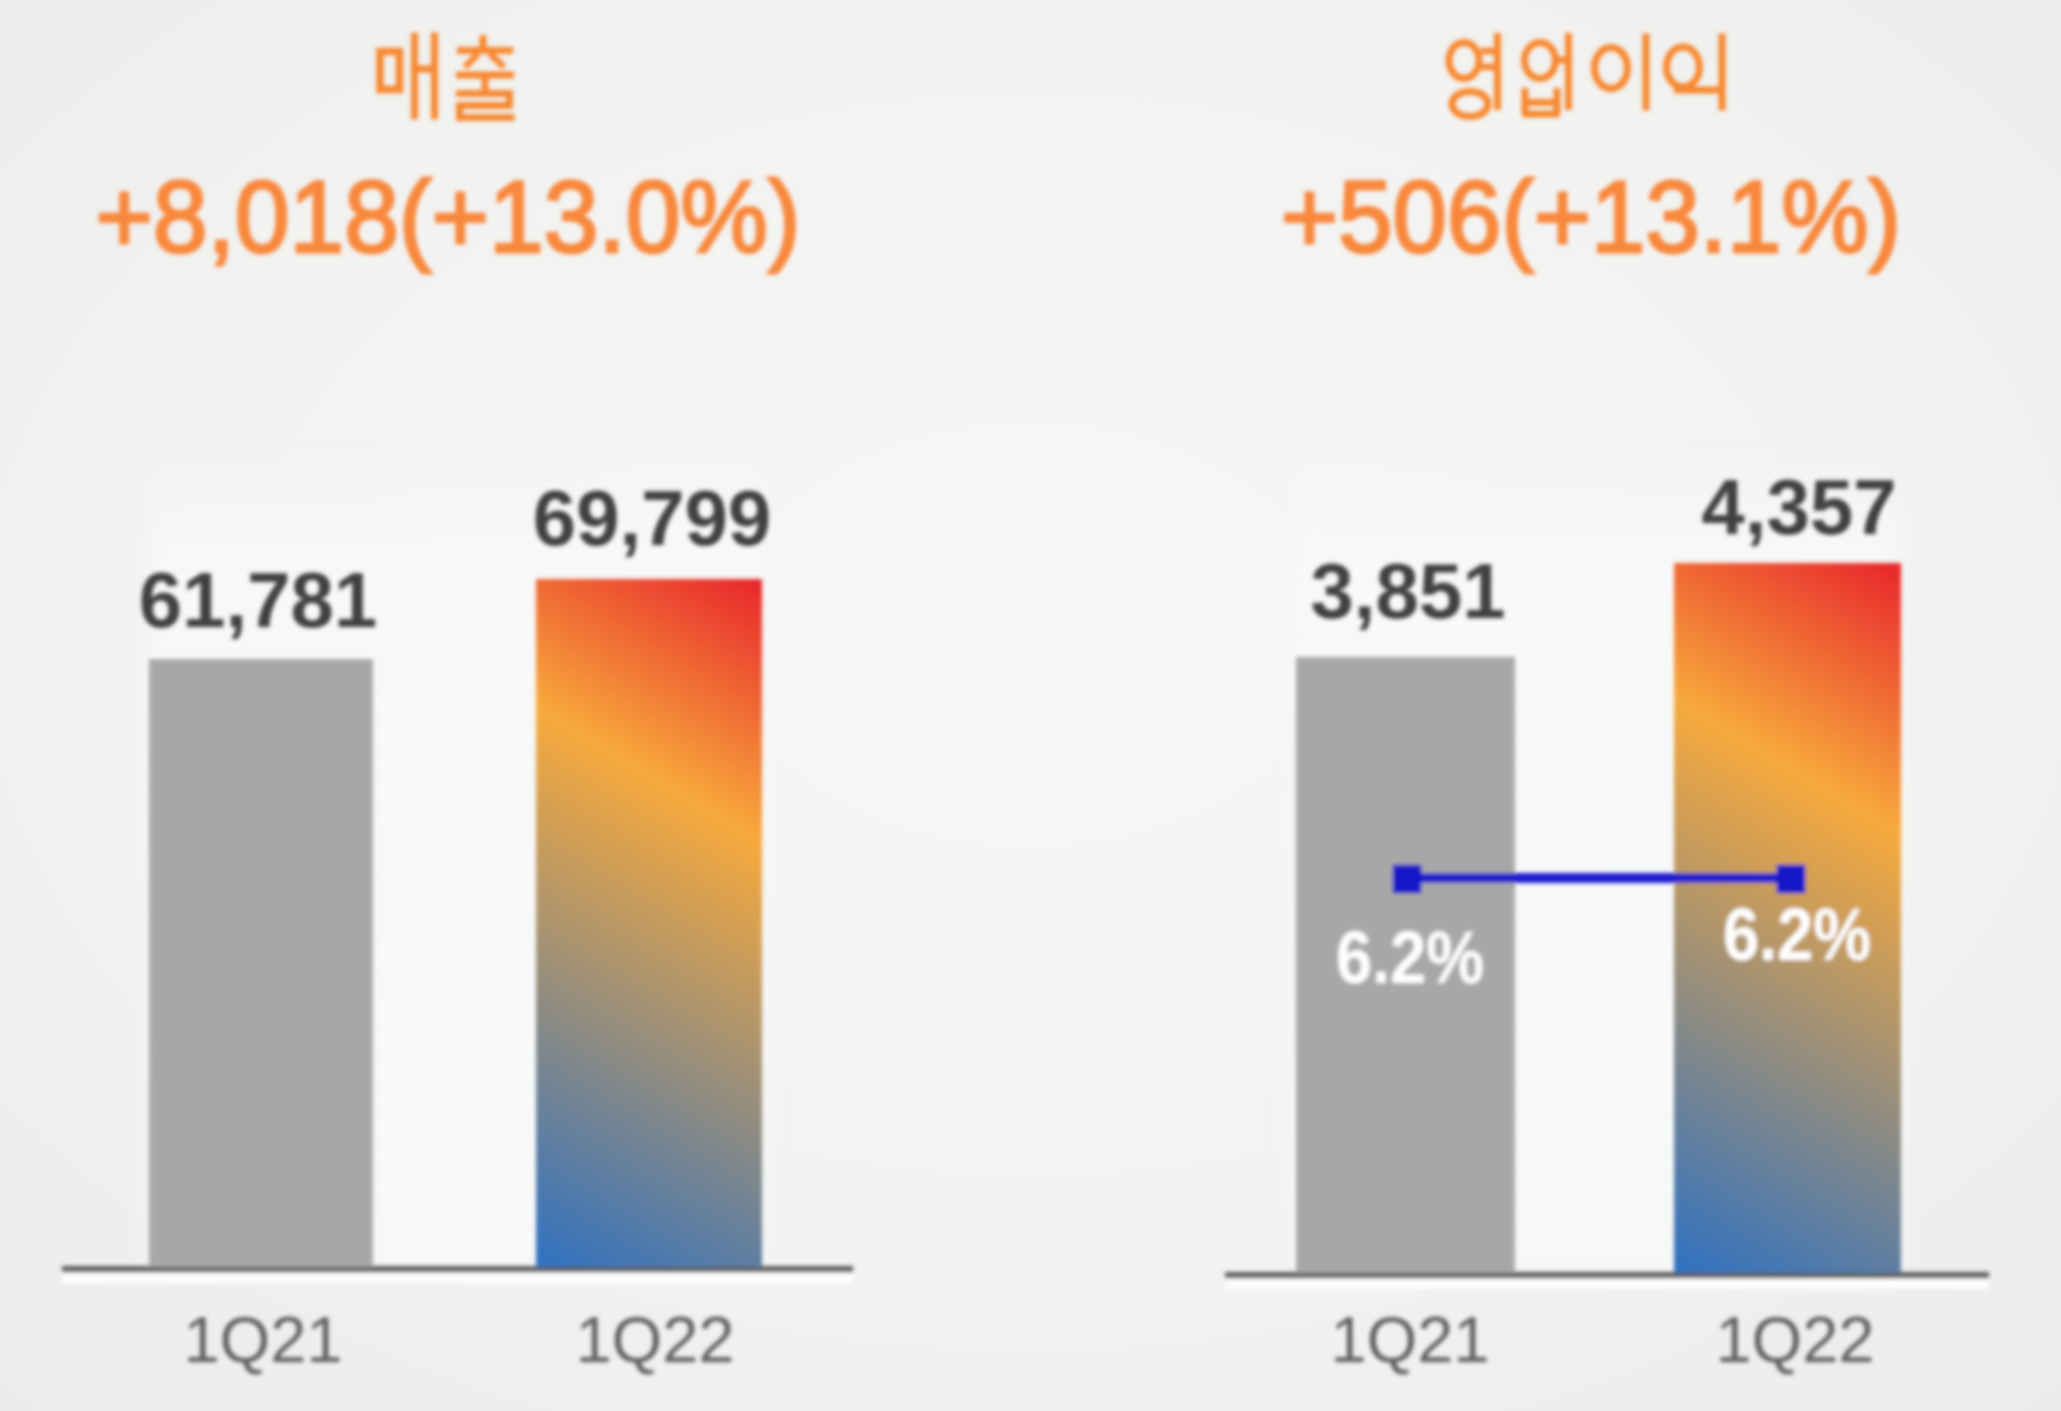 The image size is (2061, 1411). What do you see at coordinates (1407, 591) in the screenshot?
I see `svg-text: 3,851` at bounding box center [1407, 591].